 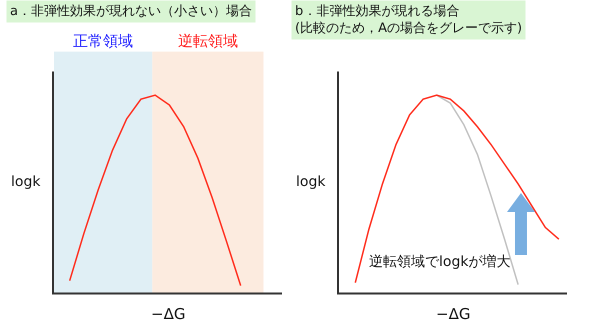 I want to click on annotation: 逆転領域でlogkが増大, so click(x=439, y=261).